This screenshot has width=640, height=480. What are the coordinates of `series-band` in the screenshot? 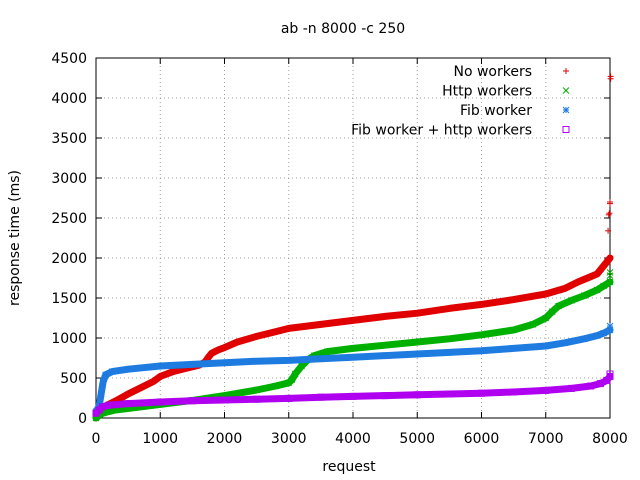 It's located at (353, 394).